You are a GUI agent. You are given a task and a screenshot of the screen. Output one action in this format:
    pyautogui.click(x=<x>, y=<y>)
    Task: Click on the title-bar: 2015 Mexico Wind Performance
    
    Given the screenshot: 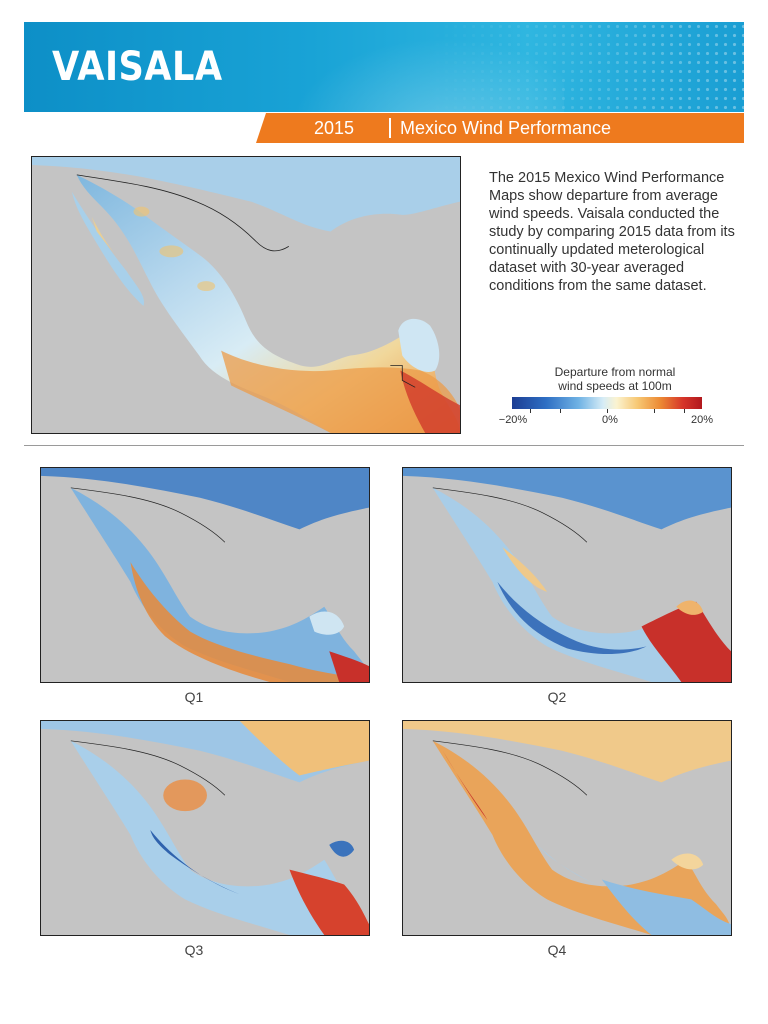 What is the action you would take?
    pyautogui.click(x=500, y=128)
    